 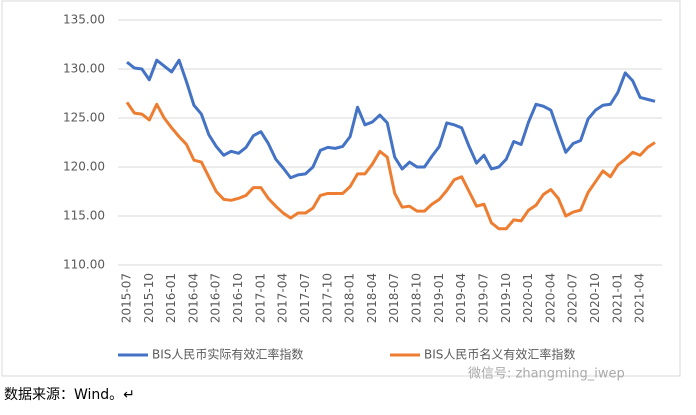 I want to click on x-tick-label: 2017-04, so click(x=283, y=298).